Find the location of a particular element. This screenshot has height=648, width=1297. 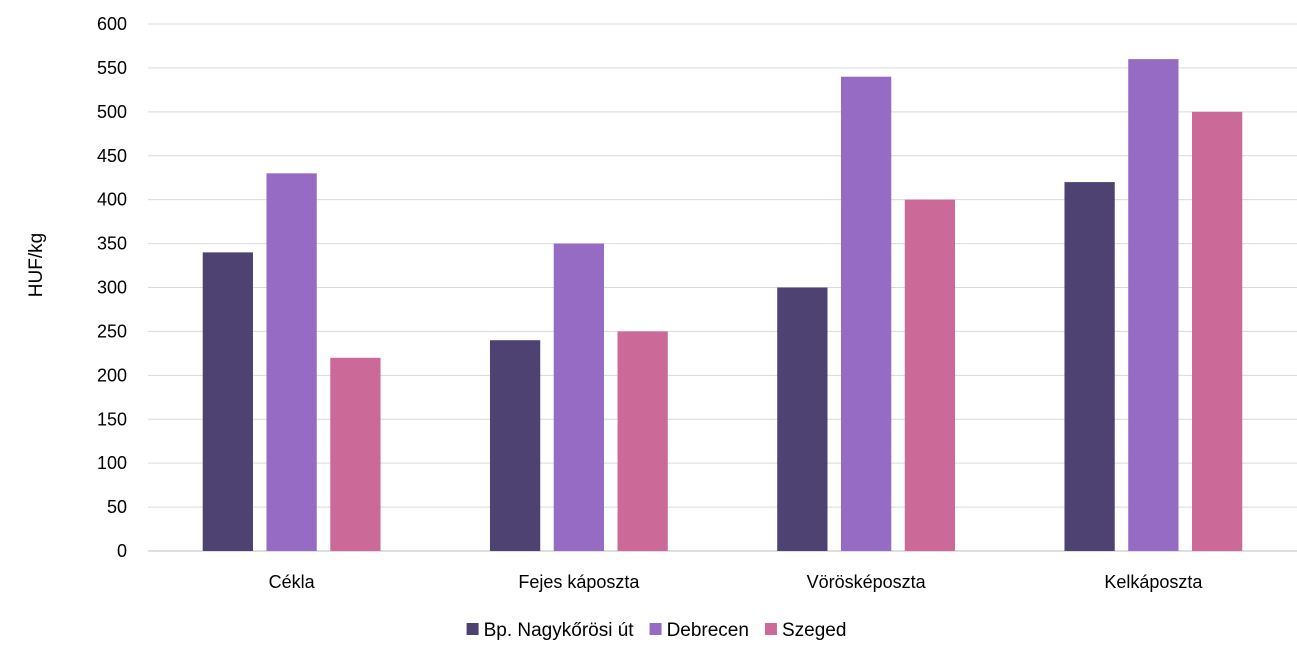

legend-item: Debrecen is located at coordinates (699, 630).